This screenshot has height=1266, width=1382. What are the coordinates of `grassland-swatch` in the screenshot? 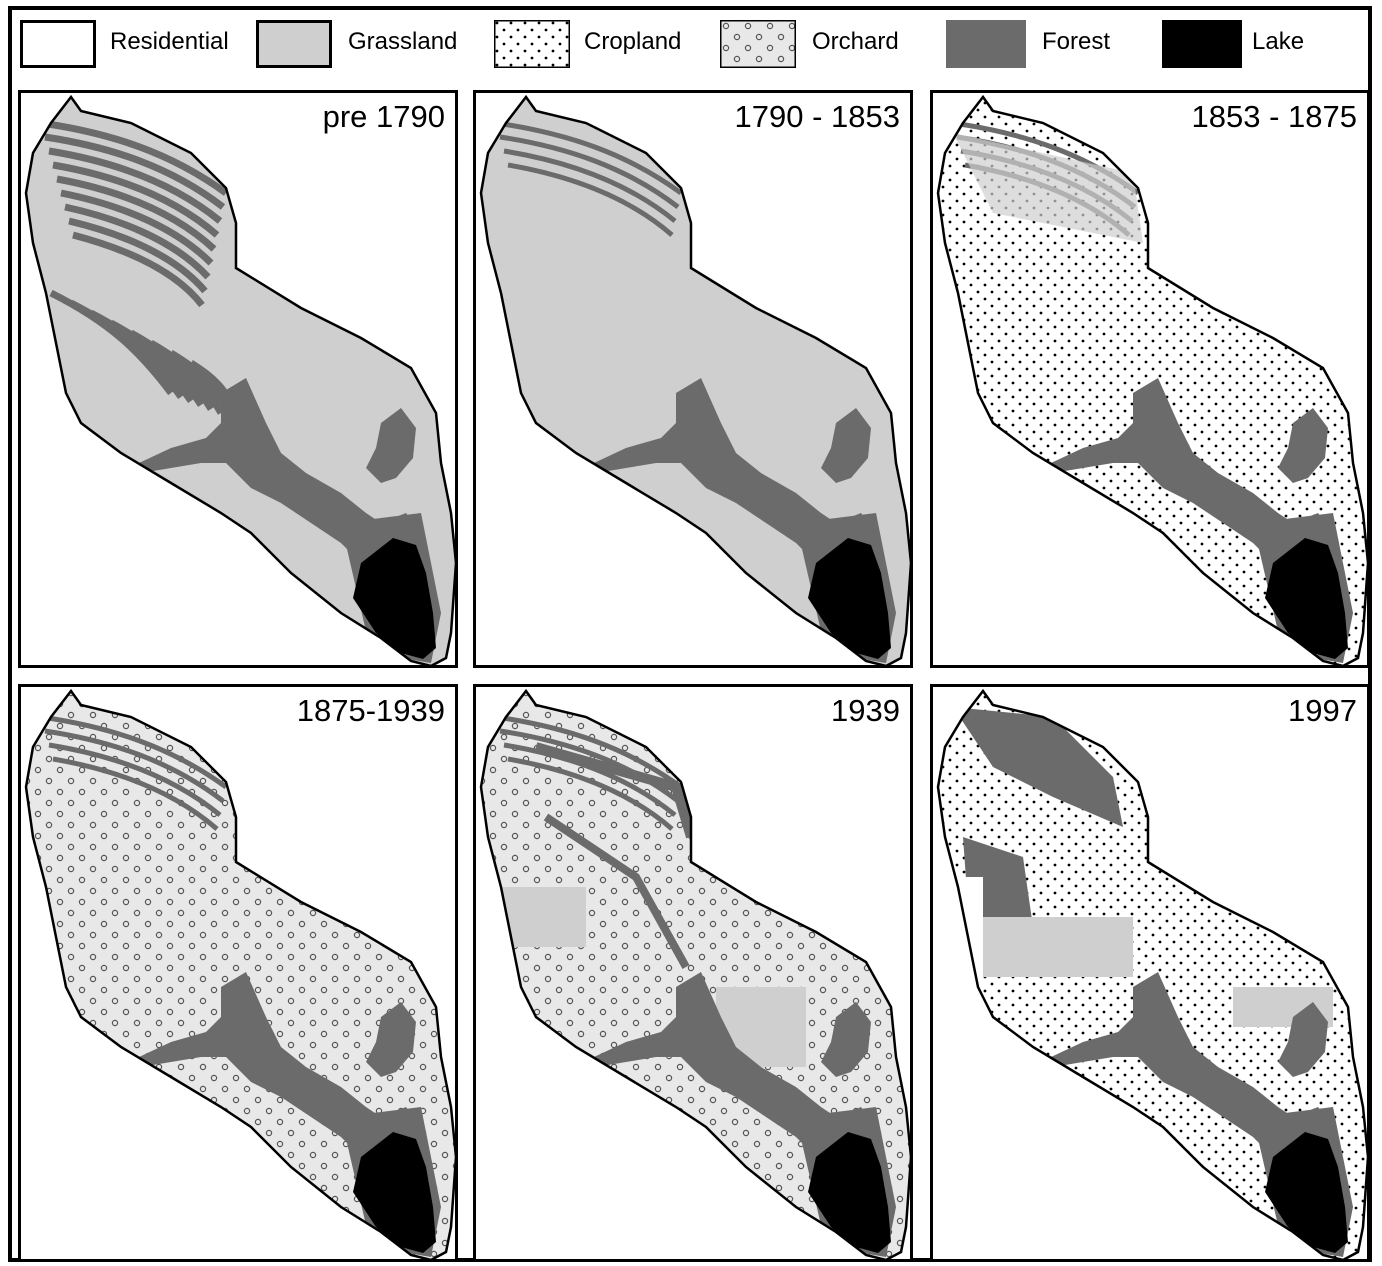 It's located at (294, 44).